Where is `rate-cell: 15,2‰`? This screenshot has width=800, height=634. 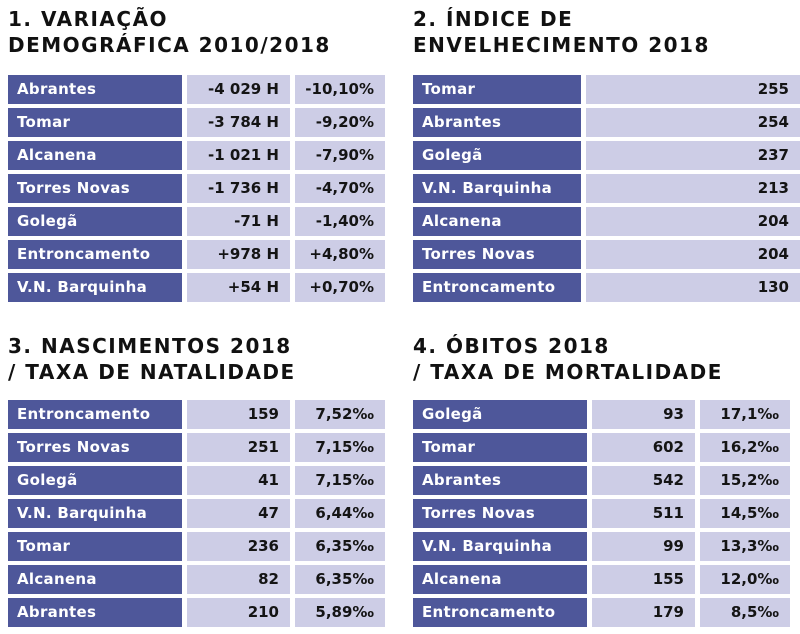
rate-cell: 15,2‰ is located at coordinates (745, 480).